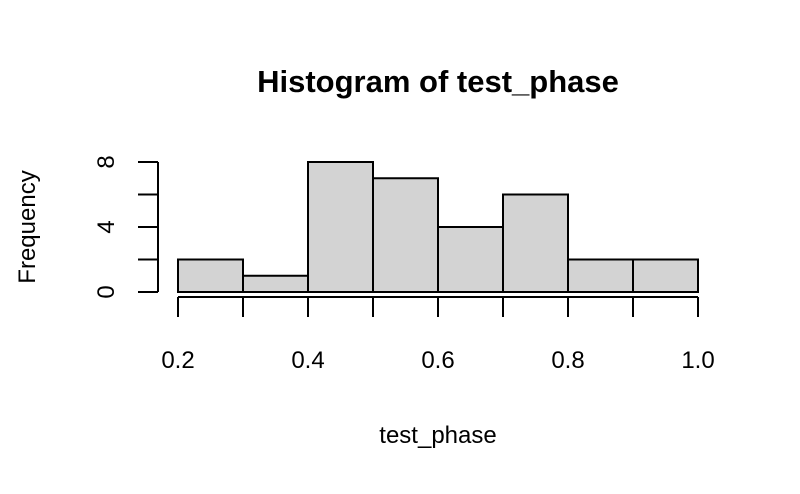  Describe the element at coordinates (438, 81) in the screenshot. I see `chart-title: Histogram of test_phase` at that location.